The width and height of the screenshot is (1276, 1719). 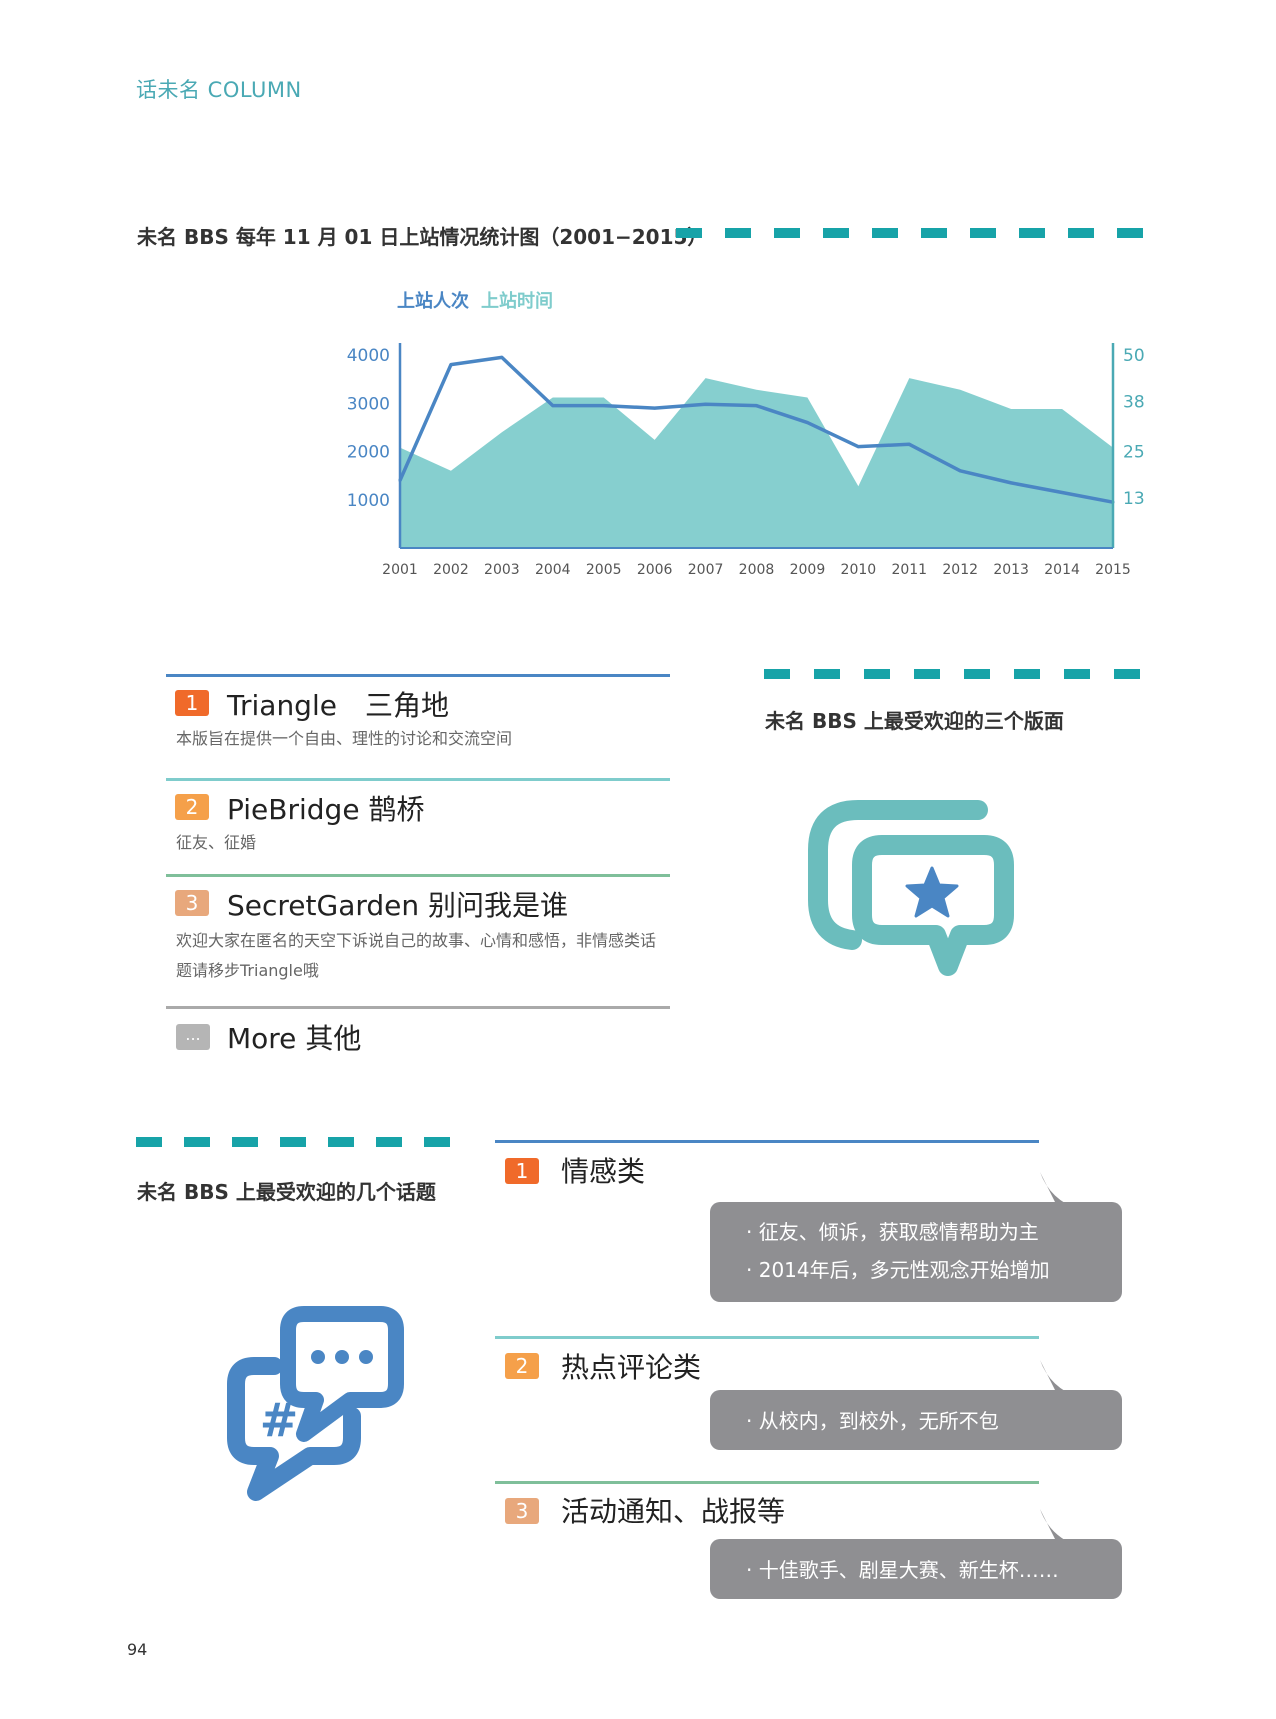 I want to click on topic-name-hot-comments: 热点评论类, so click(x=631, y=1367).